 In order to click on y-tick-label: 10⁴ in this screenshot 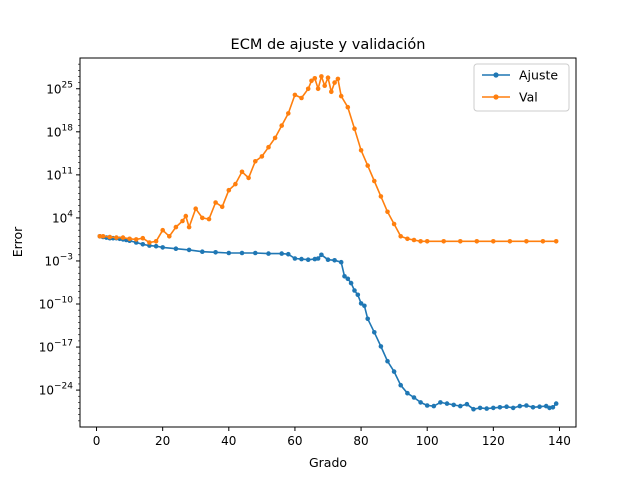, I will do `click(62, 217)`.